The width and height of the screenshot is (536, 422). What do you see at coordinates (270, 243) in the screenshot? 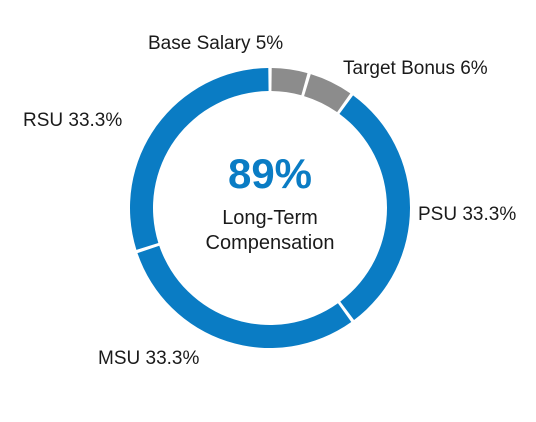
I see `center-label-line2: Compensation` at bounding box center [270, 243].